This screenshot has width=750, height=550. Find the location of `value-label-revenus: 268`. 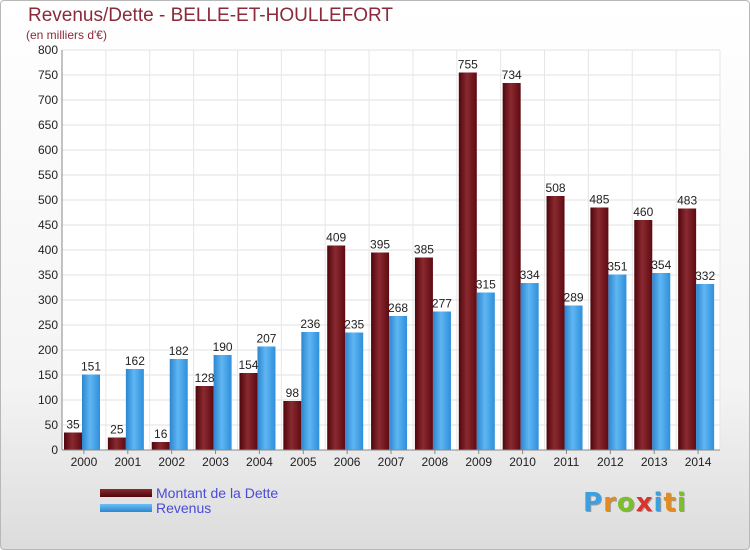

value-label-revenus: 268 is located at coordinates (398, 308).